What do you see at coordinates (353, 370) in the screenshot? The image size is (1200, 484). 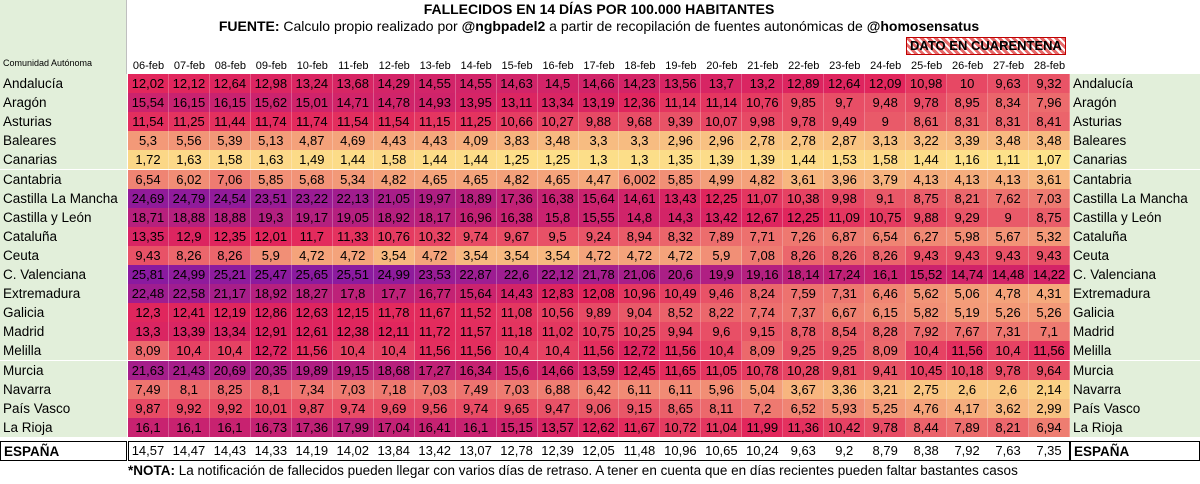 I see `heatmap-cell: 19,15` at bounding box center [353, 370].